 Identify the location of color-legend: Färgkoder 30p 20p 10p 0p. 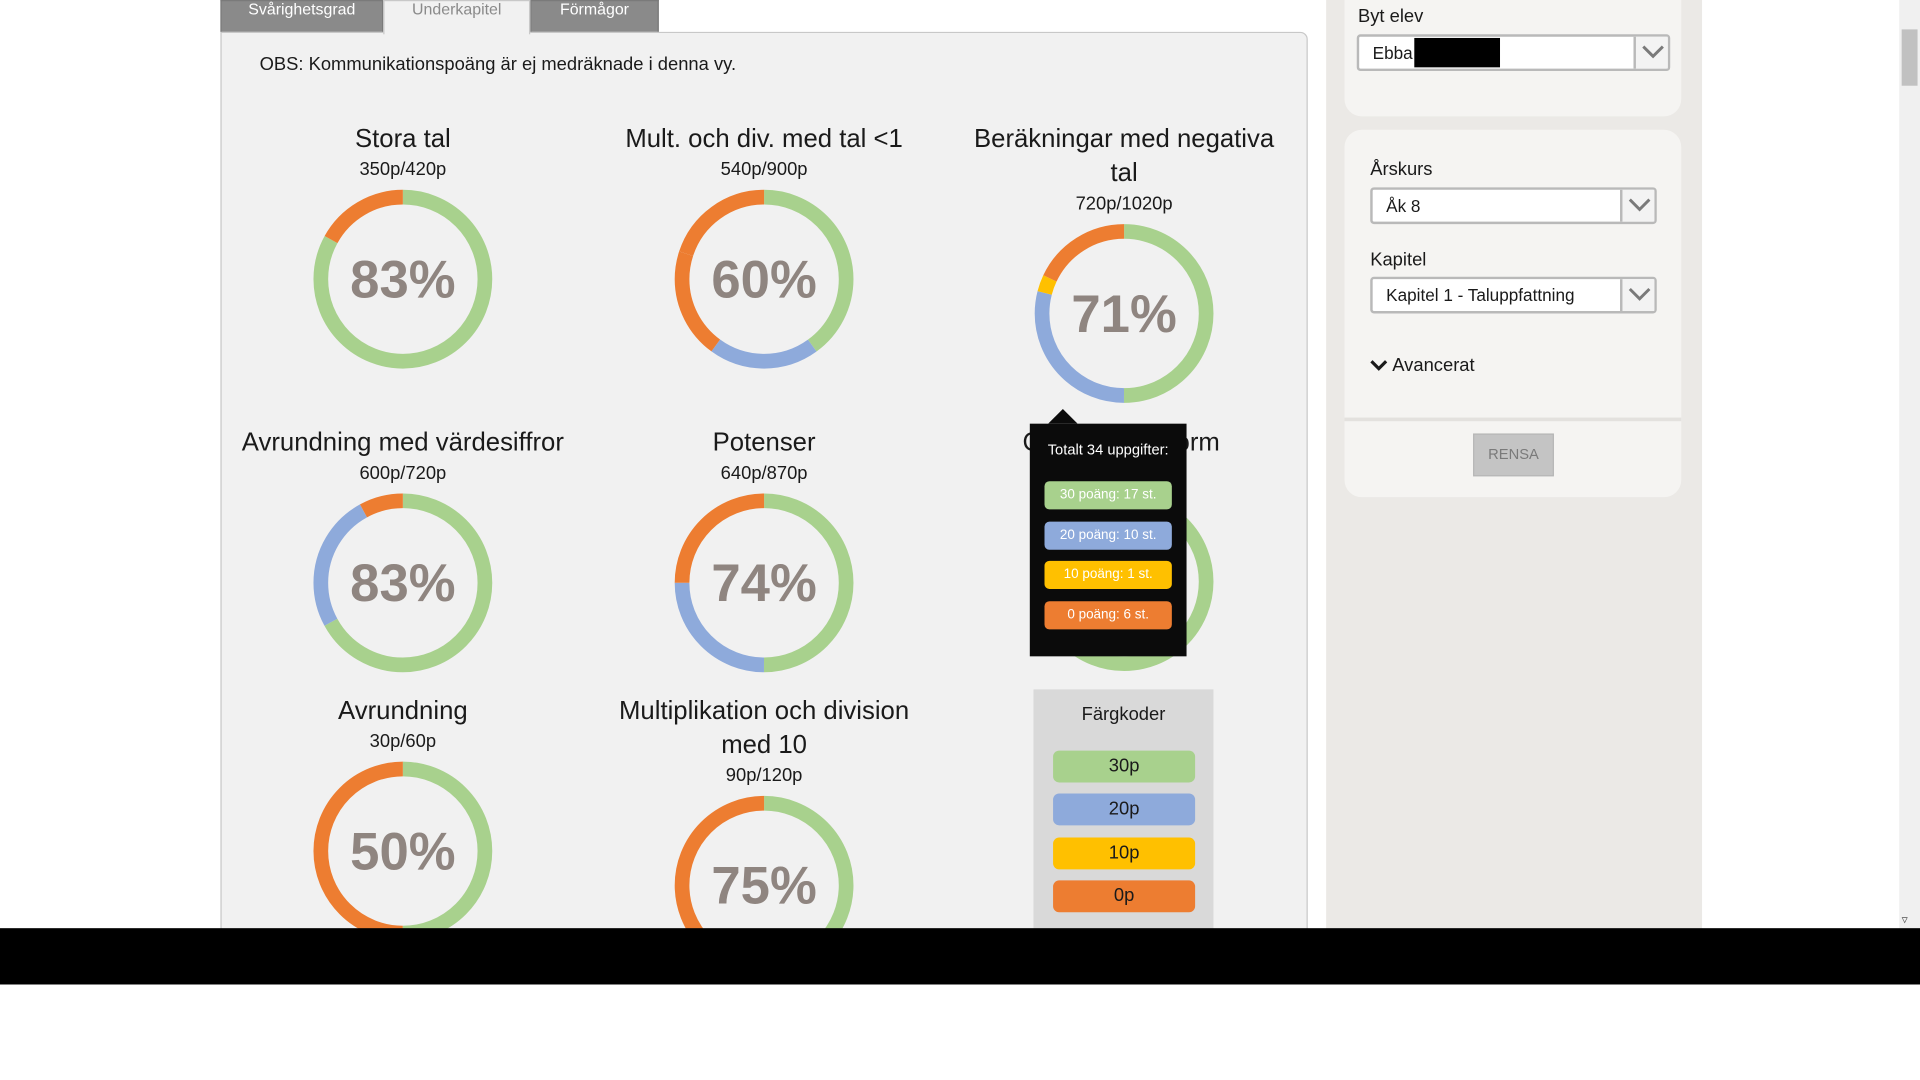
(1123, 812).